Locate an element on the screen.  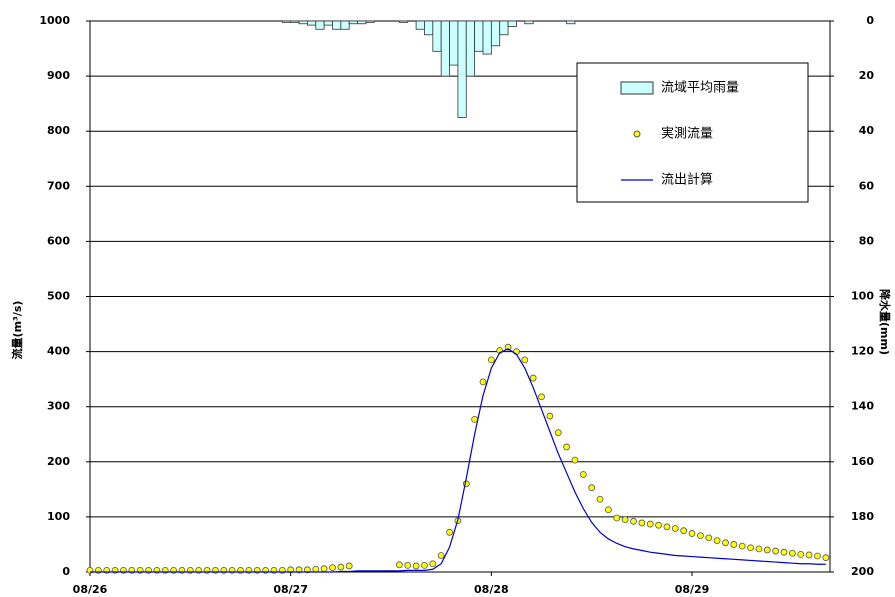
legend-label: 実測流量 is located at coordinates (687, 134).